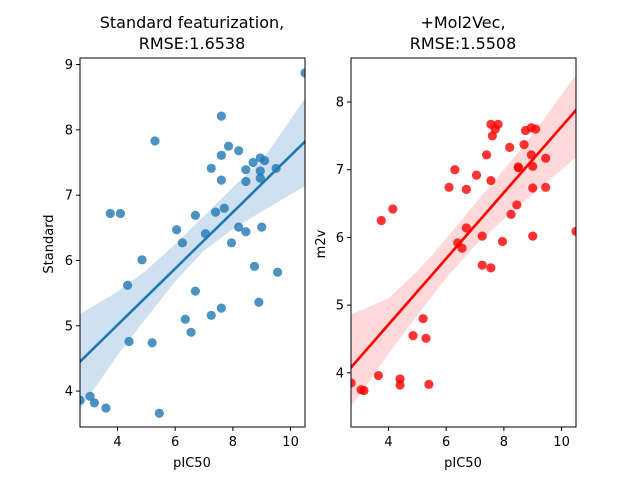 This screenshot has width=640, height=480. Describe the element at coordinates (340, 373) in the screenshot. I see `mol2vec-y-tick-label: 4` at that location.